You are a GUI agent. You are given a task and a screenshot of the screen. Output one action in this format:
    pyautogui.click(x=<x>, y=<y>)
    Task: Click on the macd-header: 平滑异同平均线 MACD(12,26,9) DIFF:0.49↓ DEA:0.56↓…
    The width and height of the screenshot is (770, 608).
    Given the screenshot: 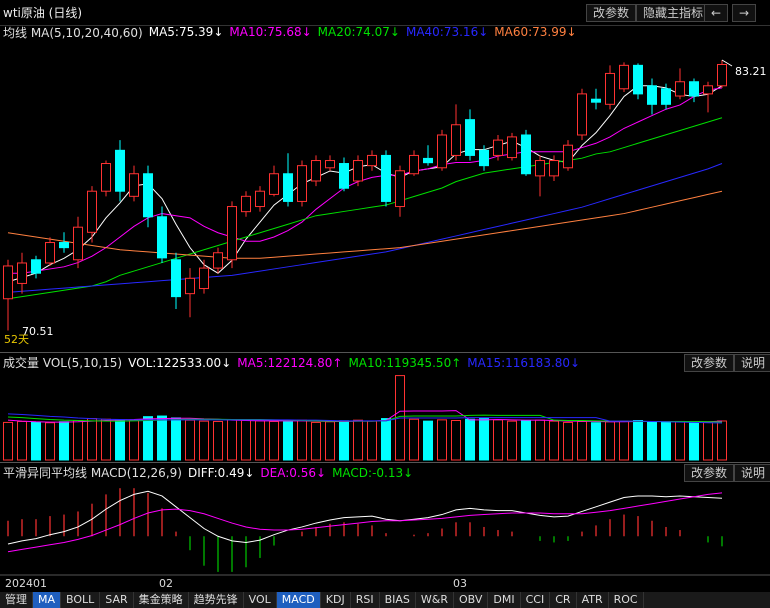 What is the action you would take?
    pyautogui.click(x=385, y=472)
    